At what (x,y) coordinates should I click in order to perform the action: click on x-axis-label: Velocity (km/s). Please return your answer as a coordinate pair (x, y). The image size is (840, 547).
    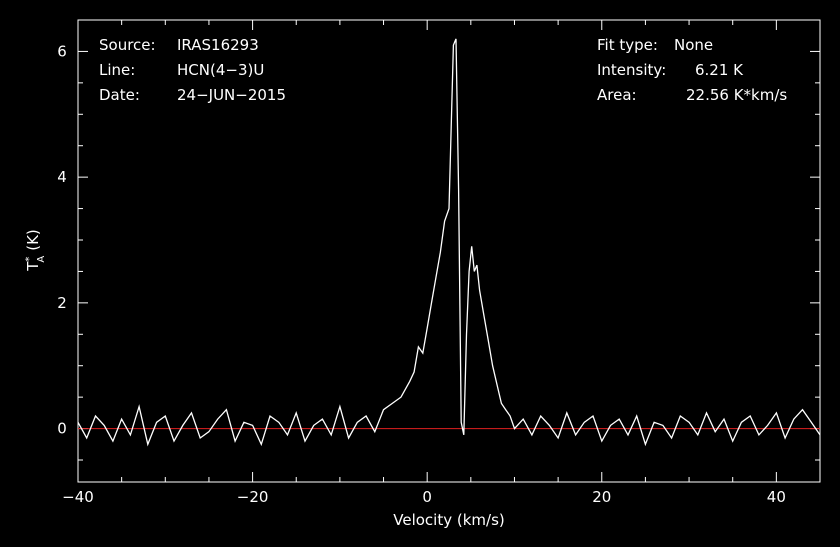
    Looking at the image, I should click on (448, 520).